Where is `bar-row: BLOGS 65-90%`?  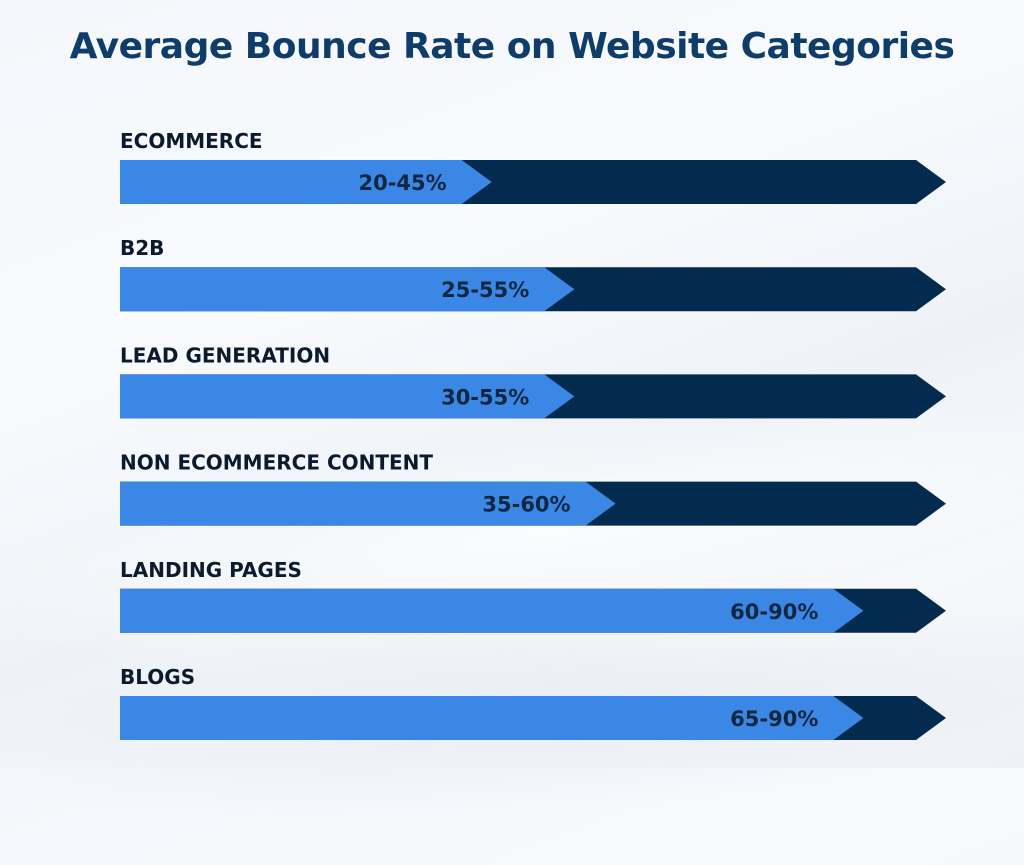
bar-row: BLOGS 65-90% is located at coordinates (533, 702).